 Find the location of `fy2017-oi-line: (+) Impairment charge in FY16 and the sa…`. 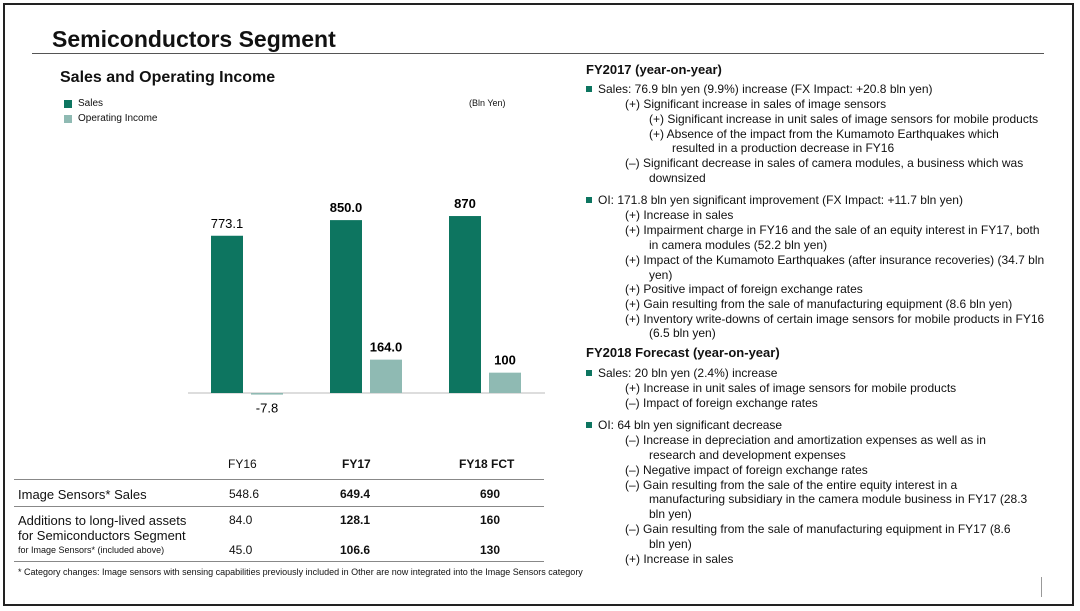

fy2017-oi-line: (+) Impairment charge in FY16 and the sa… is located at coordinates (832, 230).